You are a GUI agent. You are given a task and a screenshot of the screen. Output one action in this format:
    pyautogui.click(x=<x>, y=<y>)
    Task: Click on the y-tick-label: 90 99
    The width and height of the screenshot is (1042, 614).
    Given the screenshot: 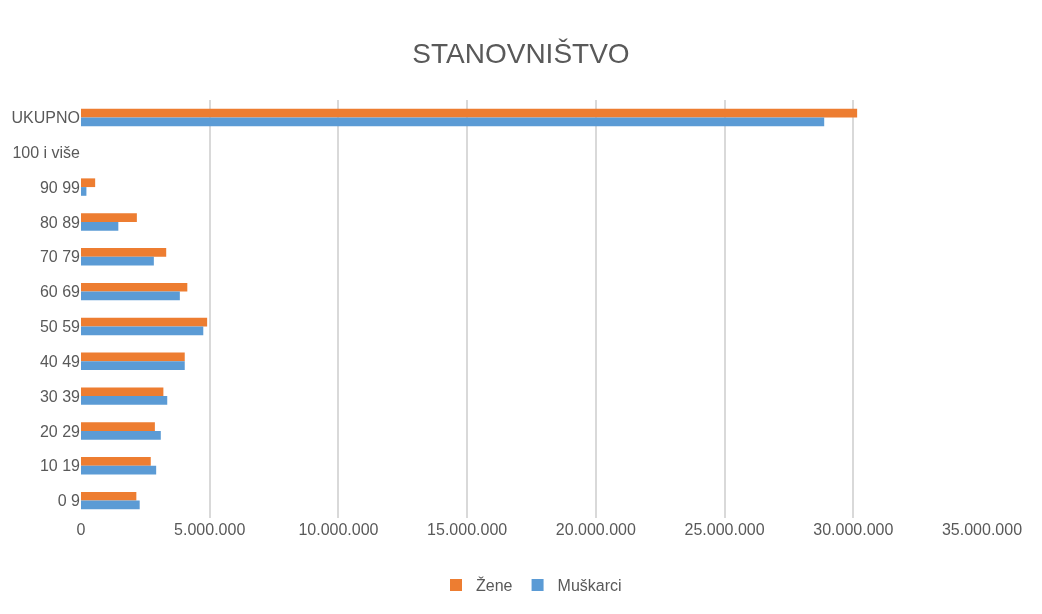 What is the action you would take?
    pyautogui.click(x=60, y=187)
    